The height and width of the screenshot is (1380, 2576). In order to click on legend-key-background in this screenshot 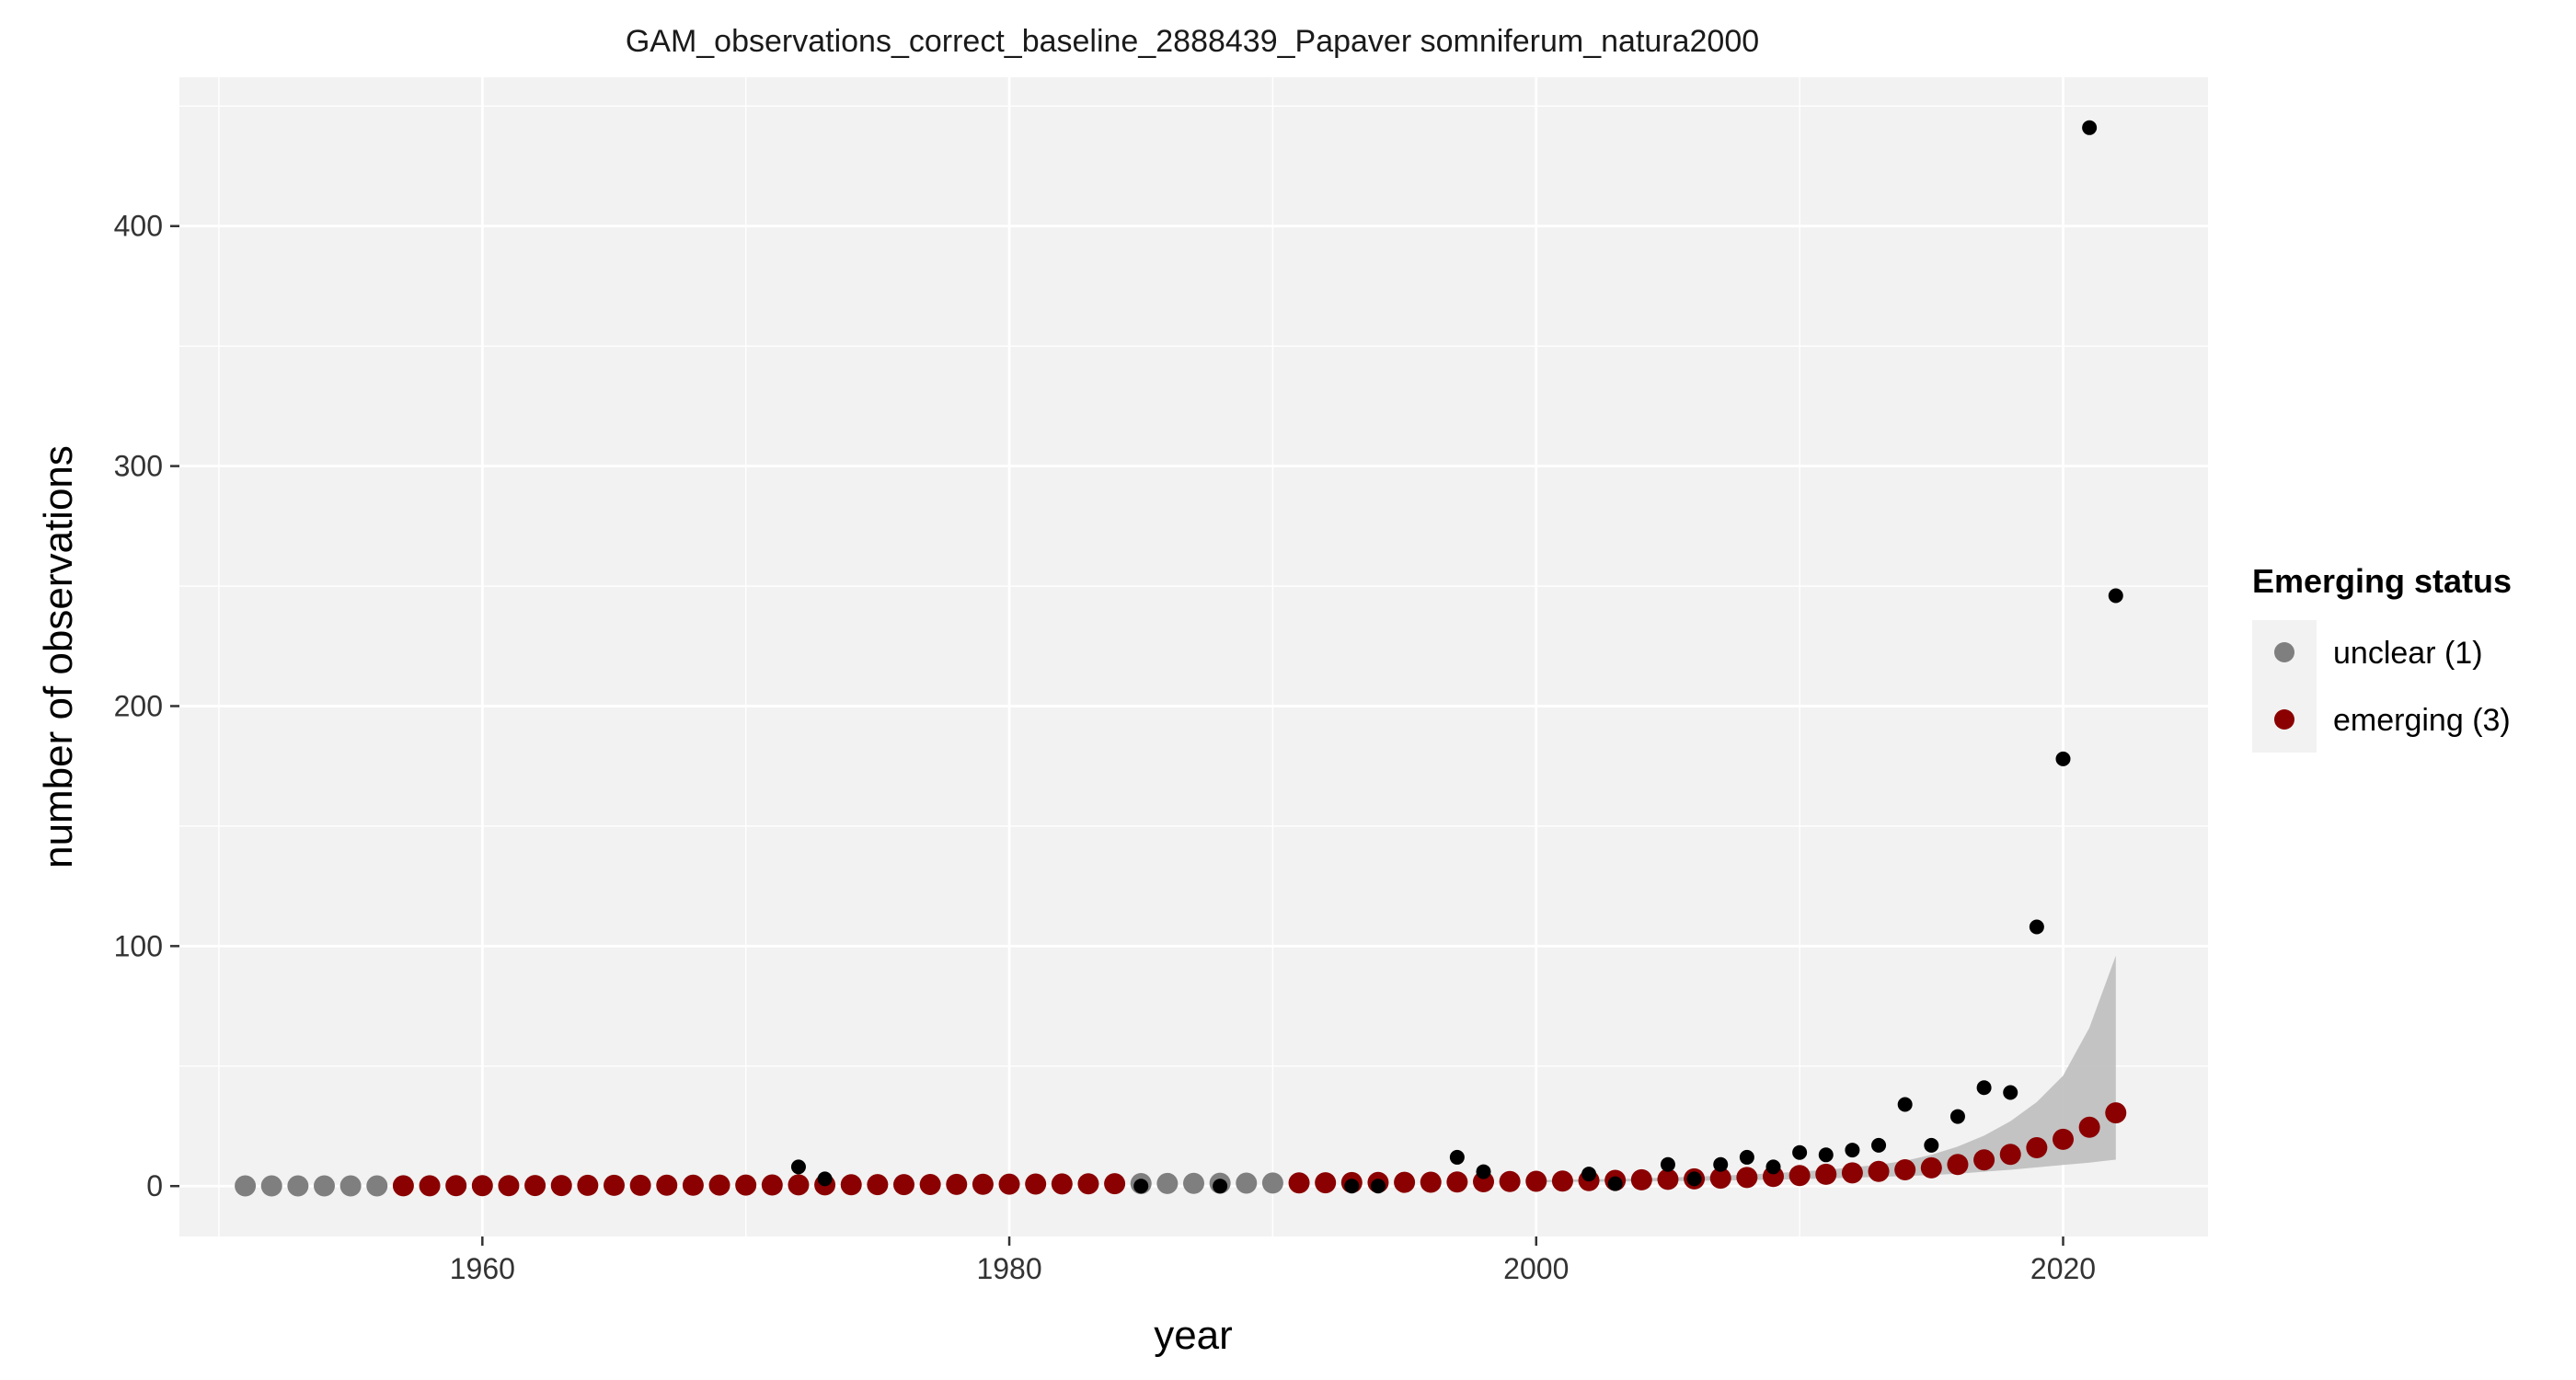, I will do `click(2284, 686)`.